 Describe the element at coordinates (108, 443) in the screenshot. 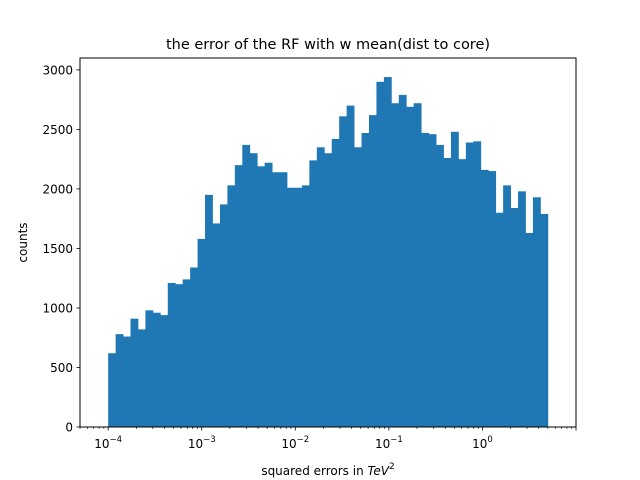

I see `x-tick-label: 10⁻⁴` at that location.